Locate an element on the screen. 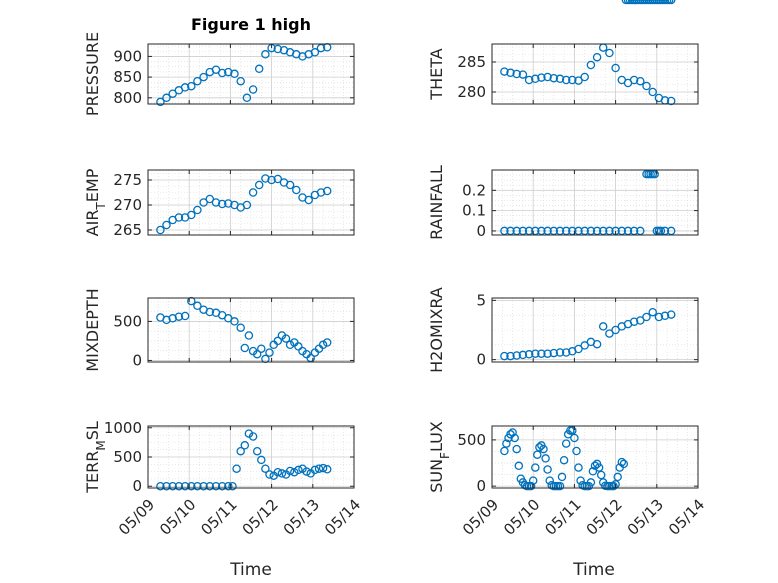 The height and width of the screenshot is (583, 778). y-axis-label: H2OMIXRA is located at coordinates (436, 330).